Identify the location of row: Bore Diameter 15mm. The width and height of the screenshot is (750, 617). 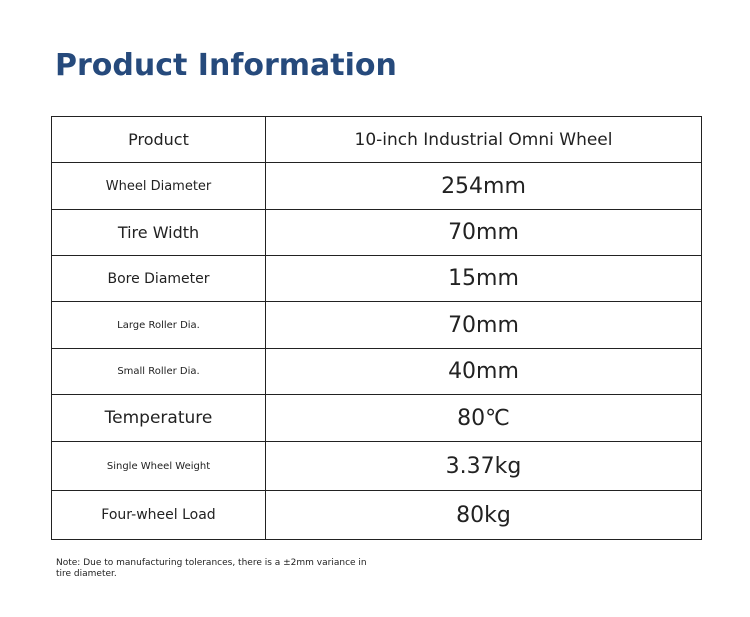
(376, 278).